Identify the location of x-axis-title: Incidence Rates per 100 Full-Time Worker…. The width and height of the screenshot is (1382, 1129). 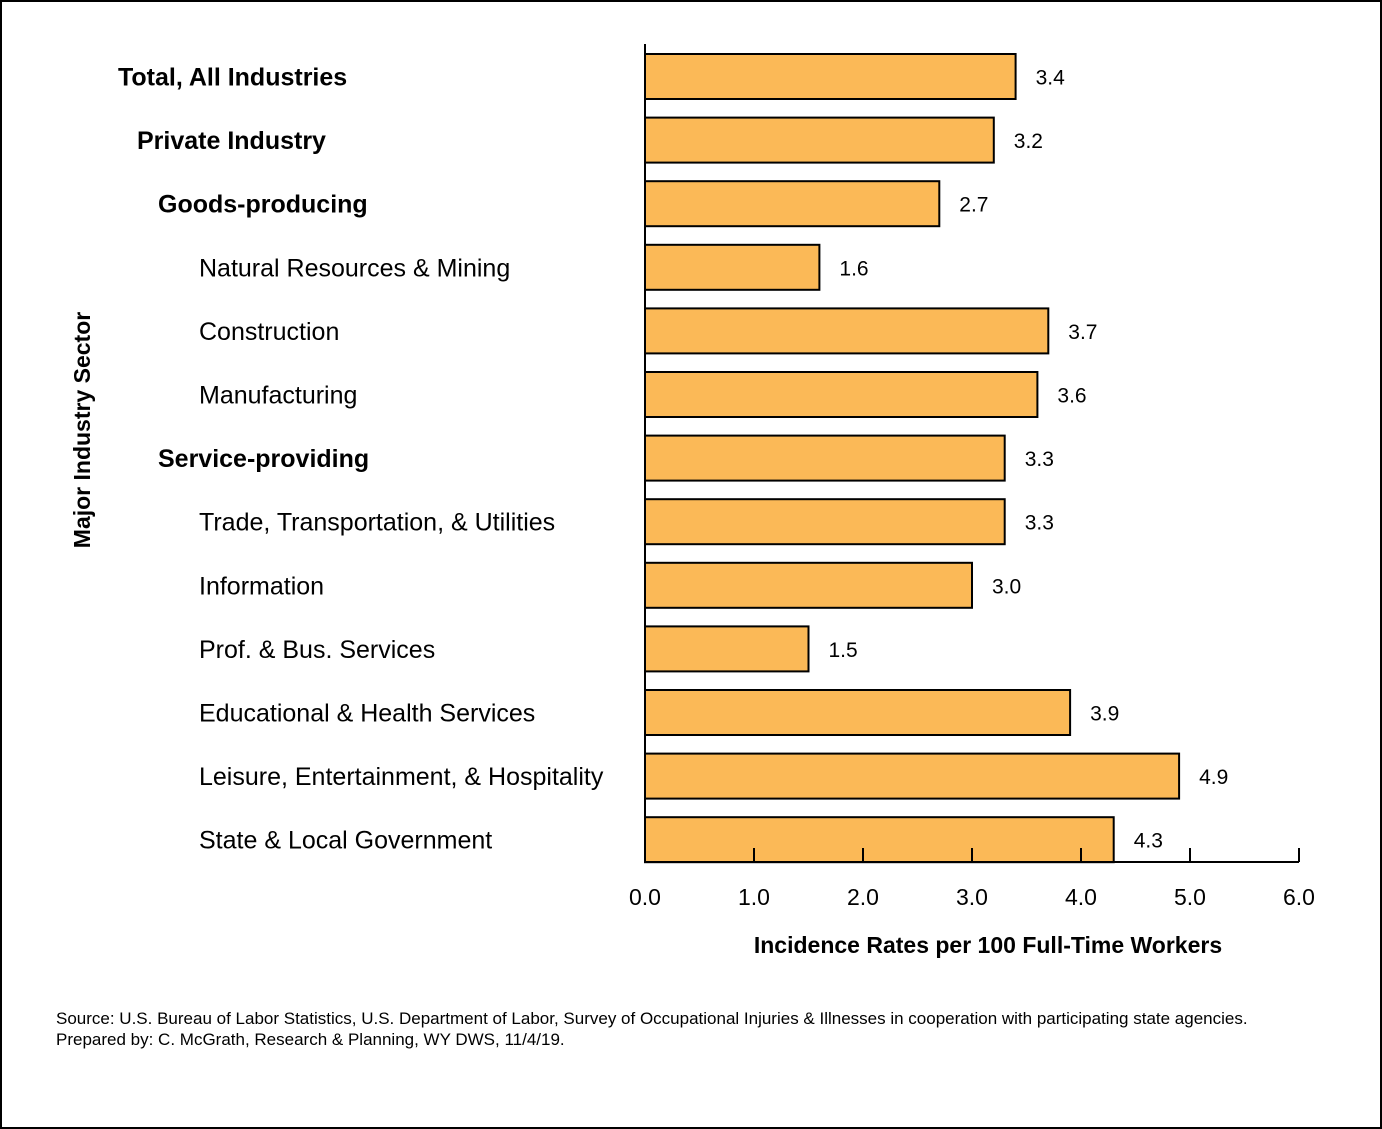
(988, 945).